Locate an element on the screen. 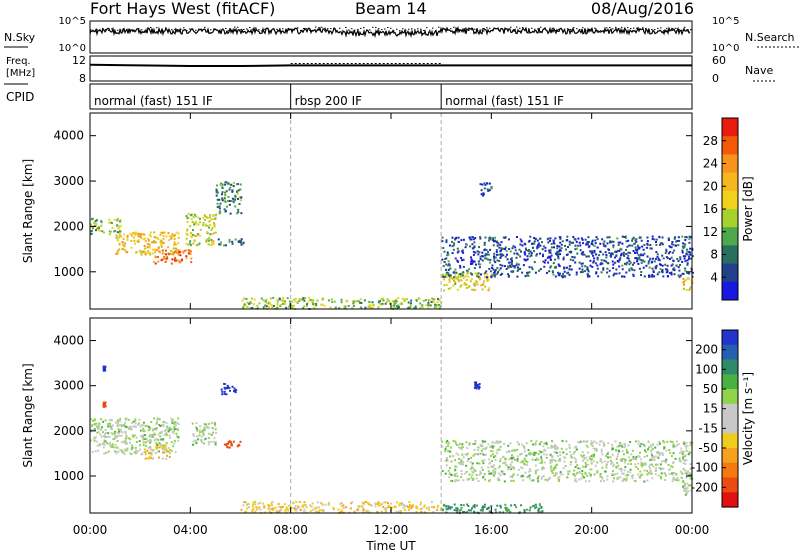  time-tick-label: 08:00 is located at coordinates (290, 530).